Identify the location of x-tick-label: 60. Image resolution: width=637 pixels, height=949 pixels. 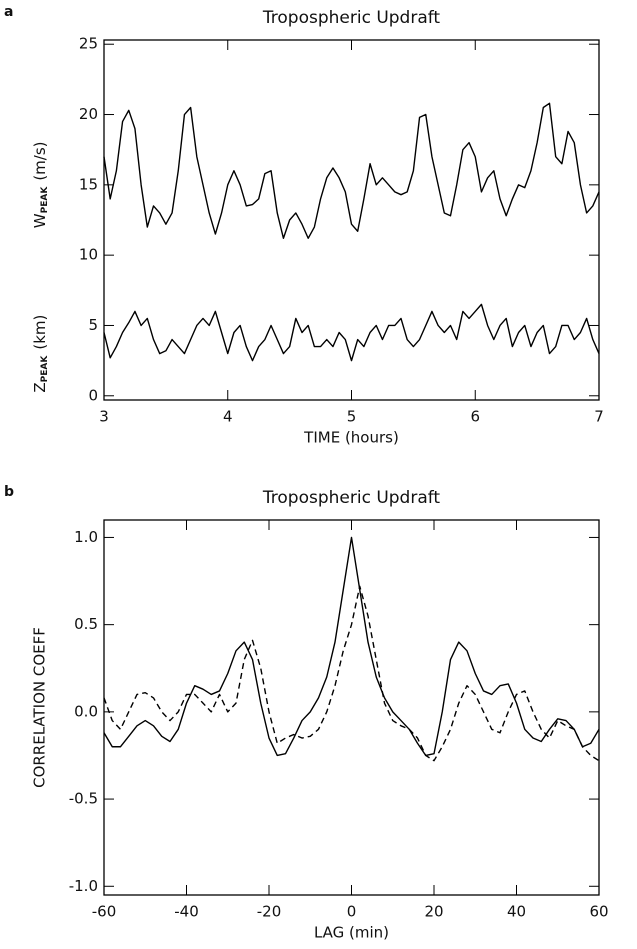
(598, 912).